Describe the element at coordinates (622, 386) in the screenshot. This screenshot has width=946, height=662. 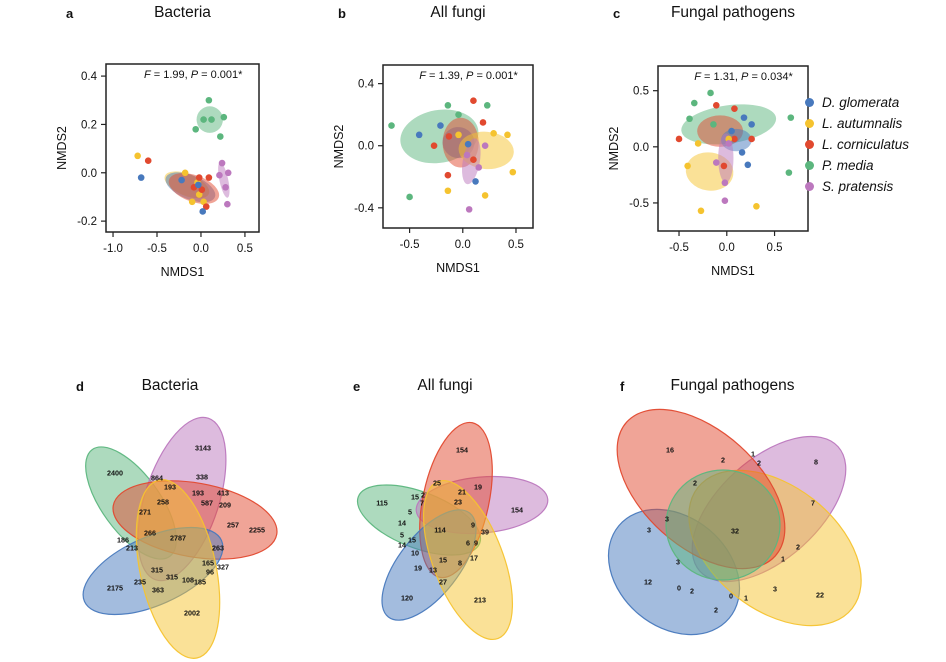
I see `panel-letter-f: f` at that location.